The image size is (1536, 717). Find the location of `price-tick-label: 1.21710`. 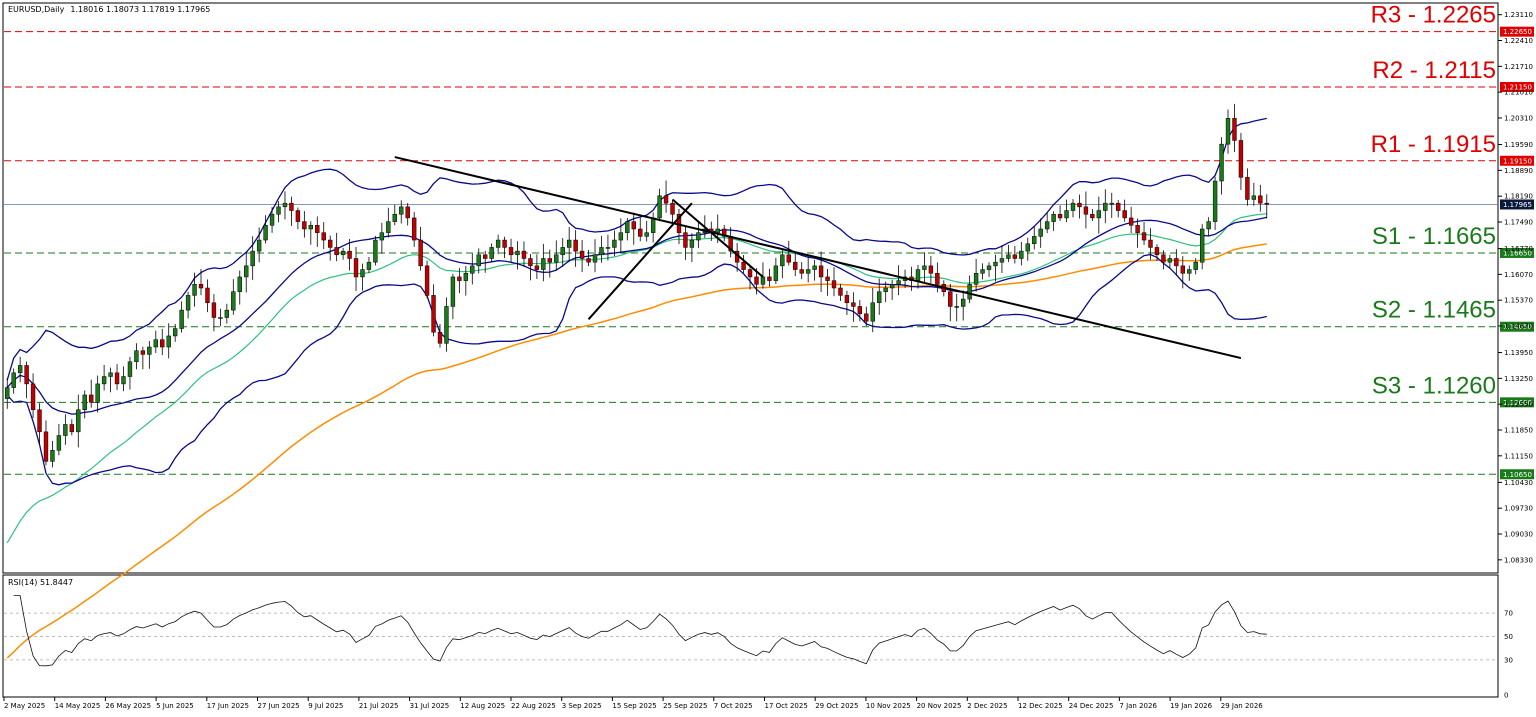

price-tick-label: 1.21710 is located at coordinates (1518, 67).